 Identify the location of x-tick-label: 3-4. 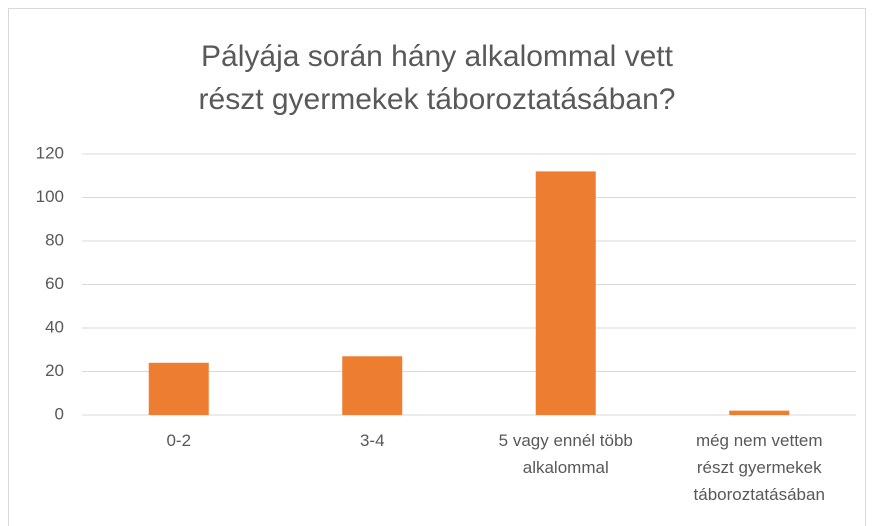
(372, 440).